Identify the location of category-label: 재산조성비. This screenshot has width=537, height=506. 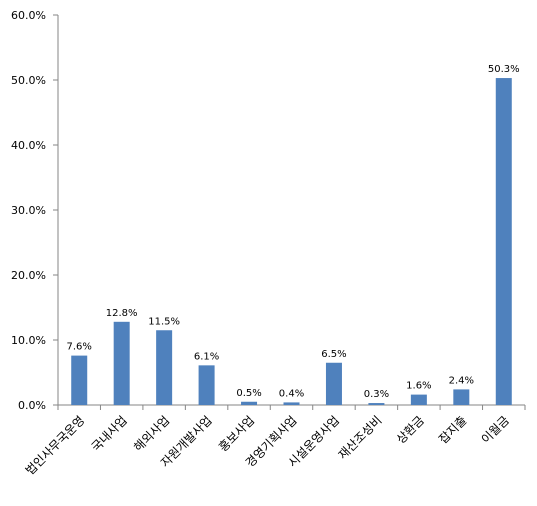
(360, 437).